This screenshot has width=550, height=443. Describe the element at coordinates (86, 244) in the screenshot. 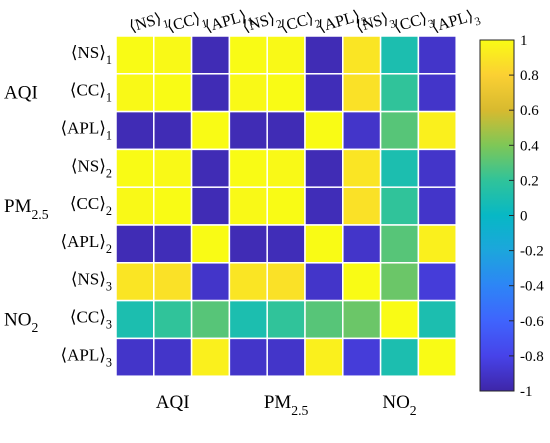

I see `row-label: ⟨APL⟩2` at that location.